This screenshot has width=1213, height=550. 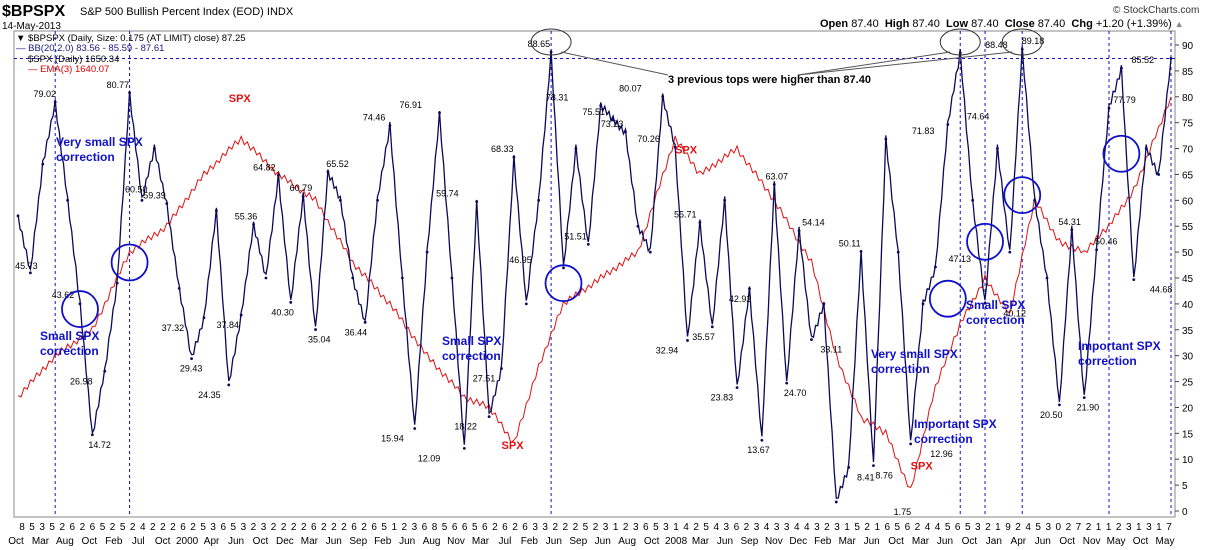 I want to click on note-pointer, so click(x=905, y=63).